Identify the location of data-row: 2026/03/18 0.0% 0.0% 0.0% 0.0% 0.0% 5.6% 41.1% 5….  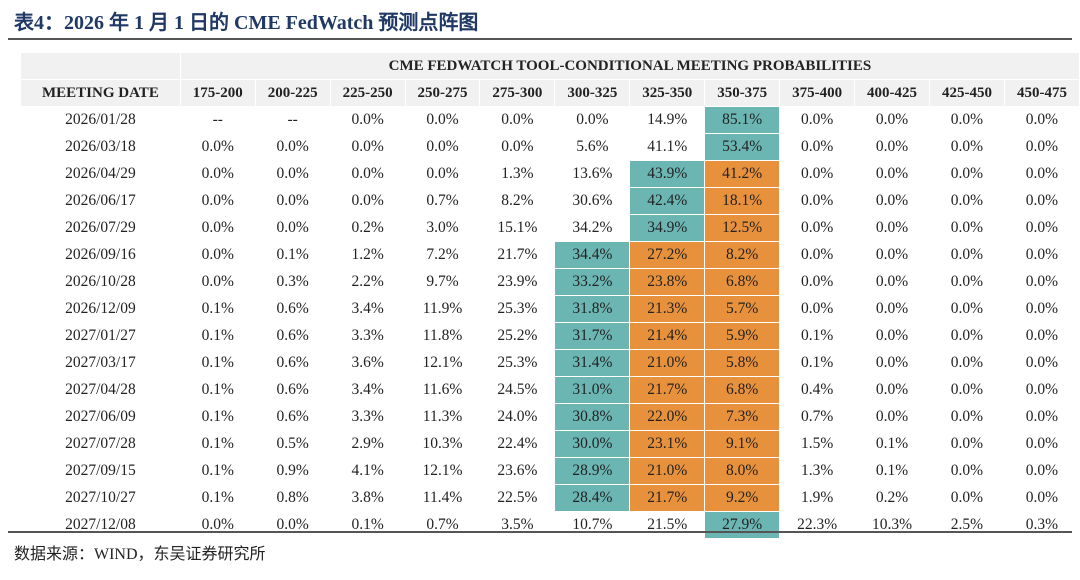
(550, 147).